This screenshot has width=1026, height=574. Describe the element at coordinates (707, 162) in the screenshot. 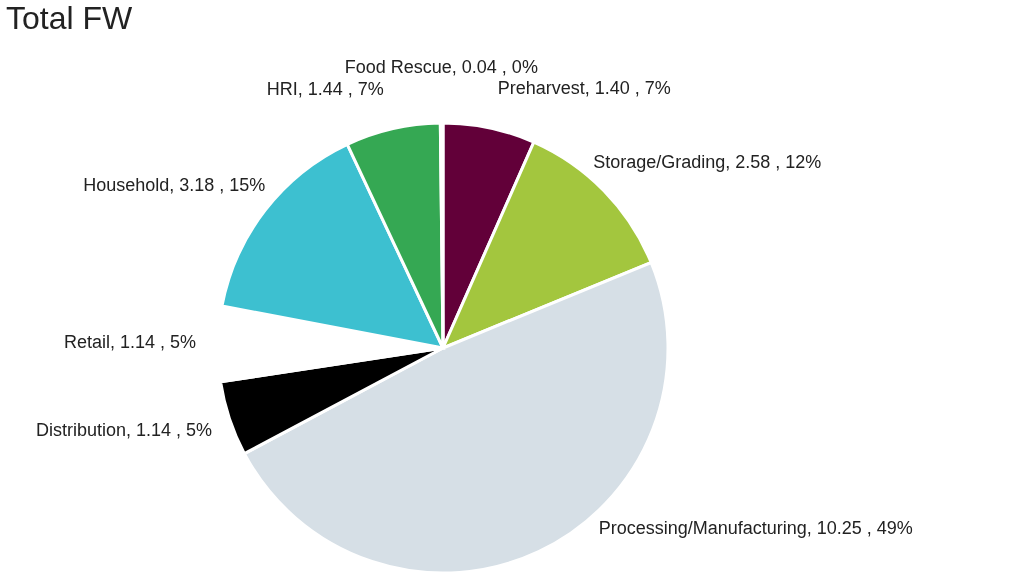

I see `slice-label: Storage/Grading, 2.58 , 12%` at that location.